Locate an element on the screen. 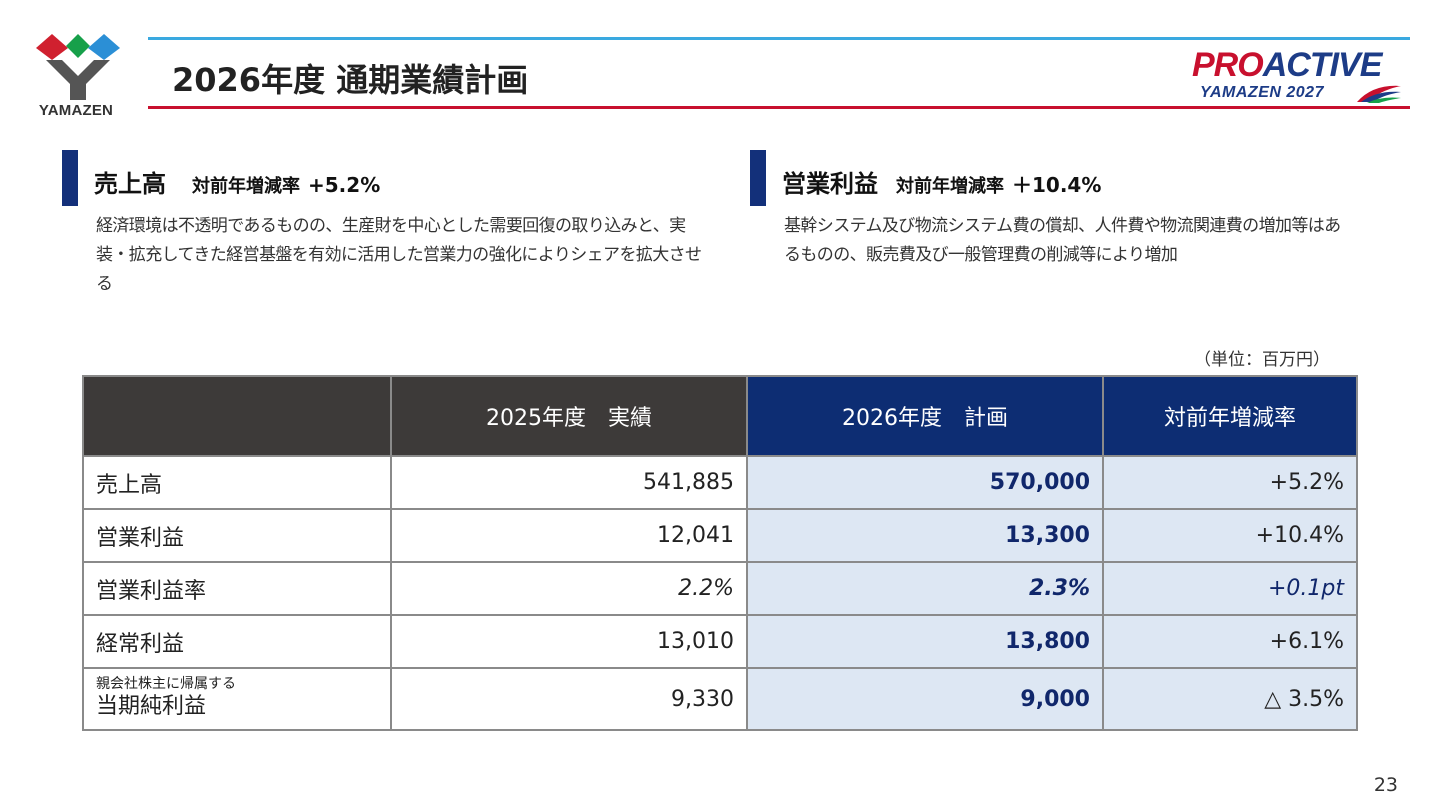 This screenshot has height=810, width=1440. table-row: 営業利益率 2.2% 2.3% +0.1pt is located at coordinates (720, 588).